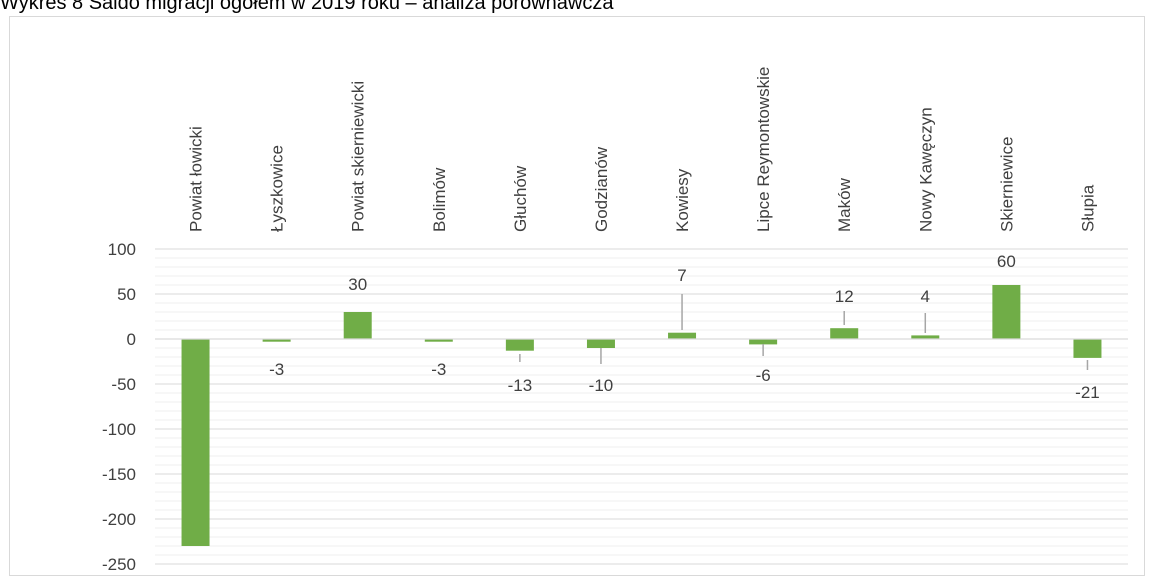 This screenshot has width=1153, height=576. Describe the element at coordinates (122, 249) in the screenshot. I see `y-tick-label: 100` at that location.